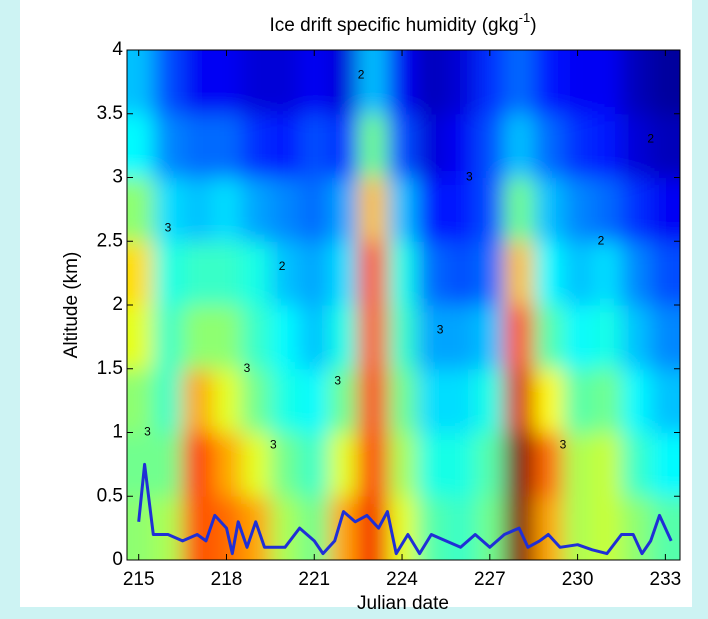 The image size is (708, 619). I want to click on y-axis-label: Altitude (km), so click(71, 305).